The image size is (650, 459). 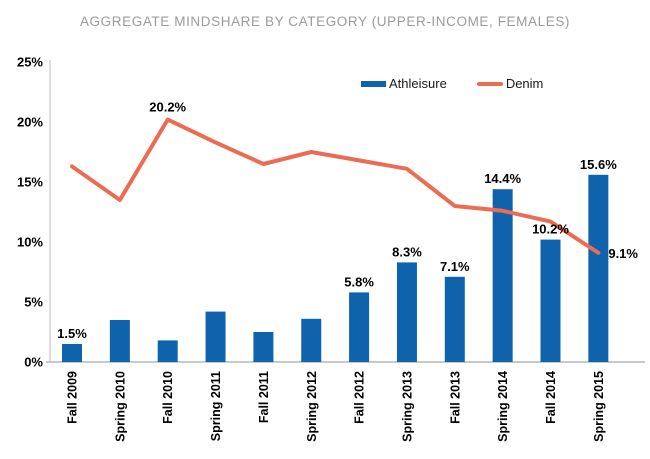 What do you see at coordinates (406, 312) in the screenshot?
I see `athleisure-bar-spring-2013` at bounding box center [406, 312].